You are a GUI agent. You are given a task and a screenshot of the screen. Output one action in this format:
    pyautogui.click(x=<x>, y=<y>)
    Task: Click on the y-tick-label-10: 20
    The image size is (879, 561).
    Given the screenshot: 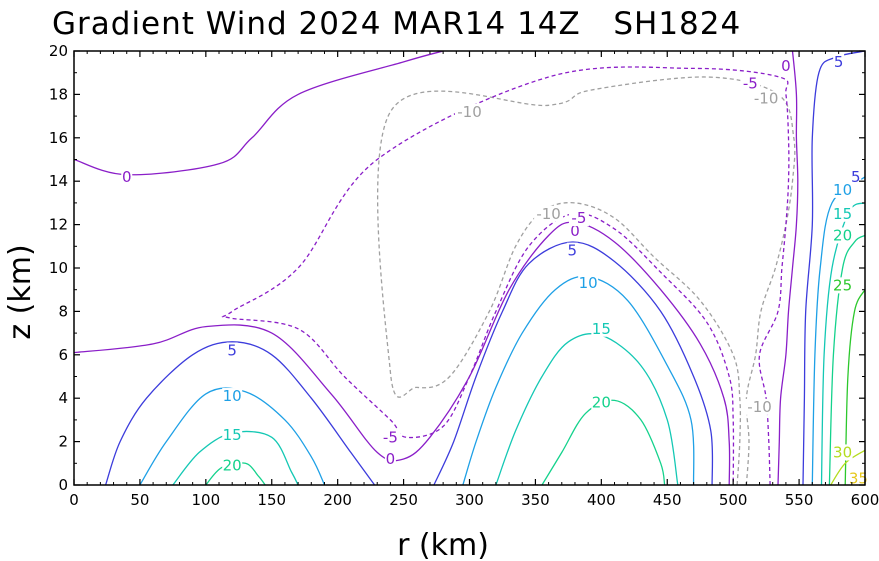 What is the action you would take?
    pyautogui.click(x=58, y=51)
    